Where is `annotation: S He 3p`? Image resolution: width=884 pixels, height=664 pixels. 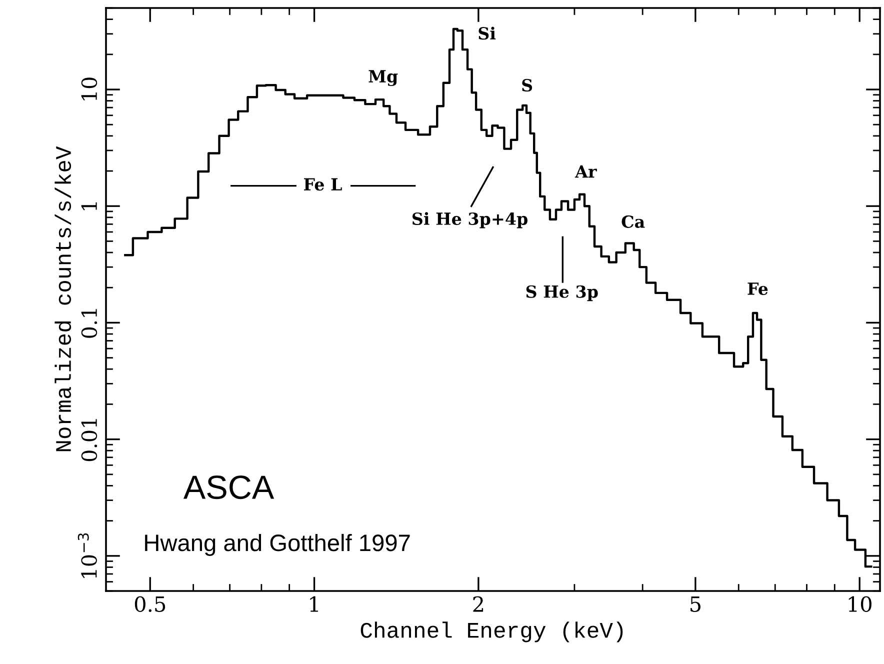
annotation: S He 3p is located at coordinates (562, 293).